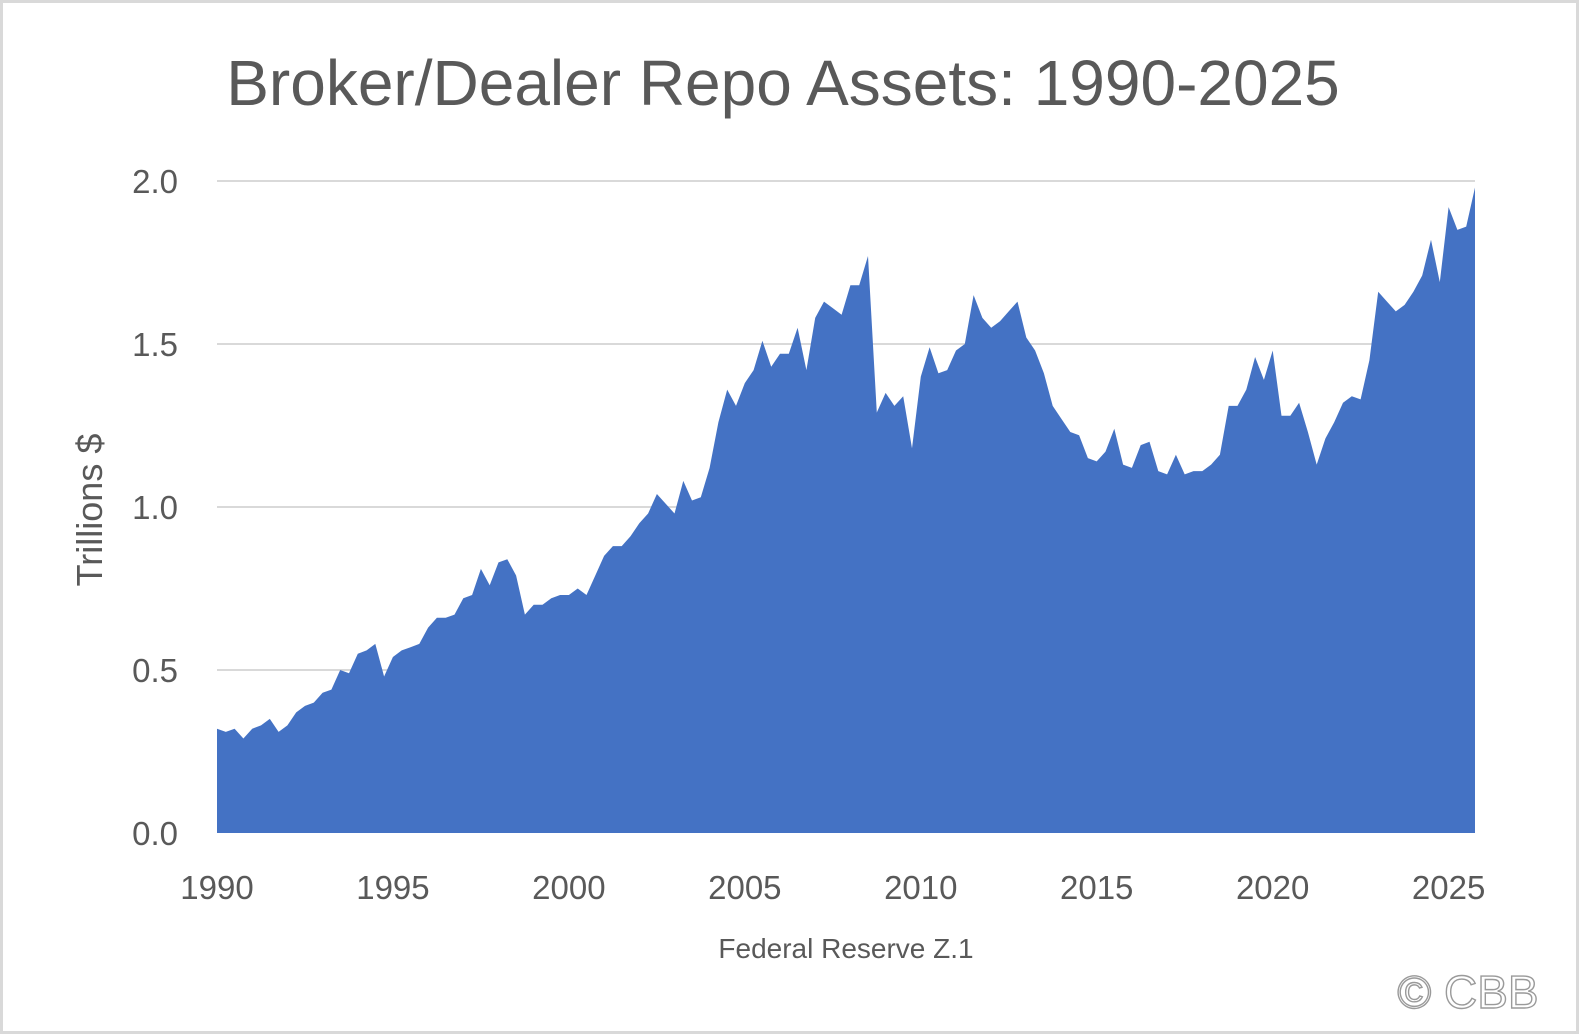 The width and height of the screenshot is (1579, 1034). Describe the element at coordinates (832, 887) in the screenshot. I see `x-axis: 1990 1995 2000 2005 2010 2015 2020 2025` at that location.